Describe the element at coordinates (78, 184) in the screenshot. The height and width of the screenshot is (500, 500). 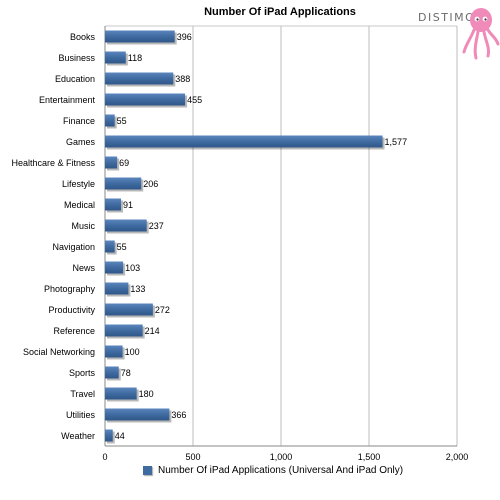
I see `category-label: Lifestyle` at that location.